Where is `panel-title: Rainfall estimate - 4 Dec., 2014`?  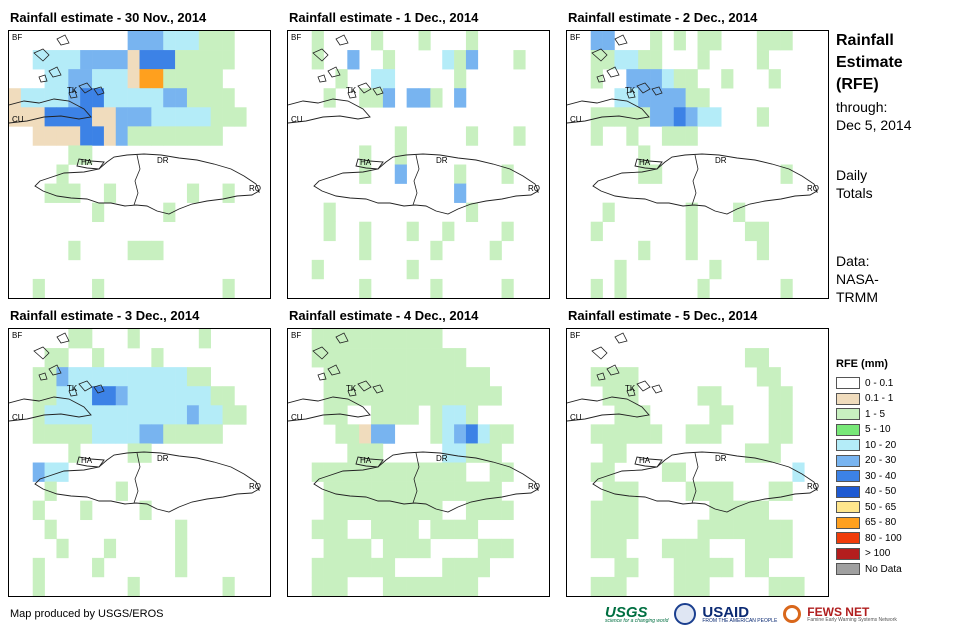
panel-title: Rainfall estimate - 4 Dec., 2014 is located at coordinates (384, 315).